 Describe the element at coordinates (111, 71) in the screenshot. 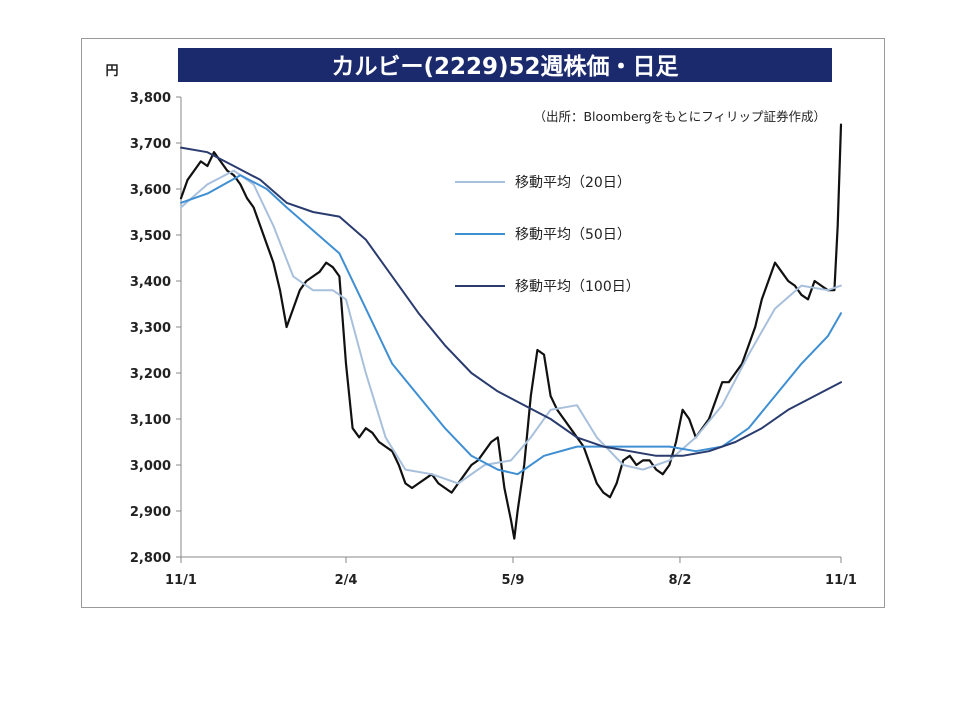

I see `y-axis-unit-label: 円` at that location.